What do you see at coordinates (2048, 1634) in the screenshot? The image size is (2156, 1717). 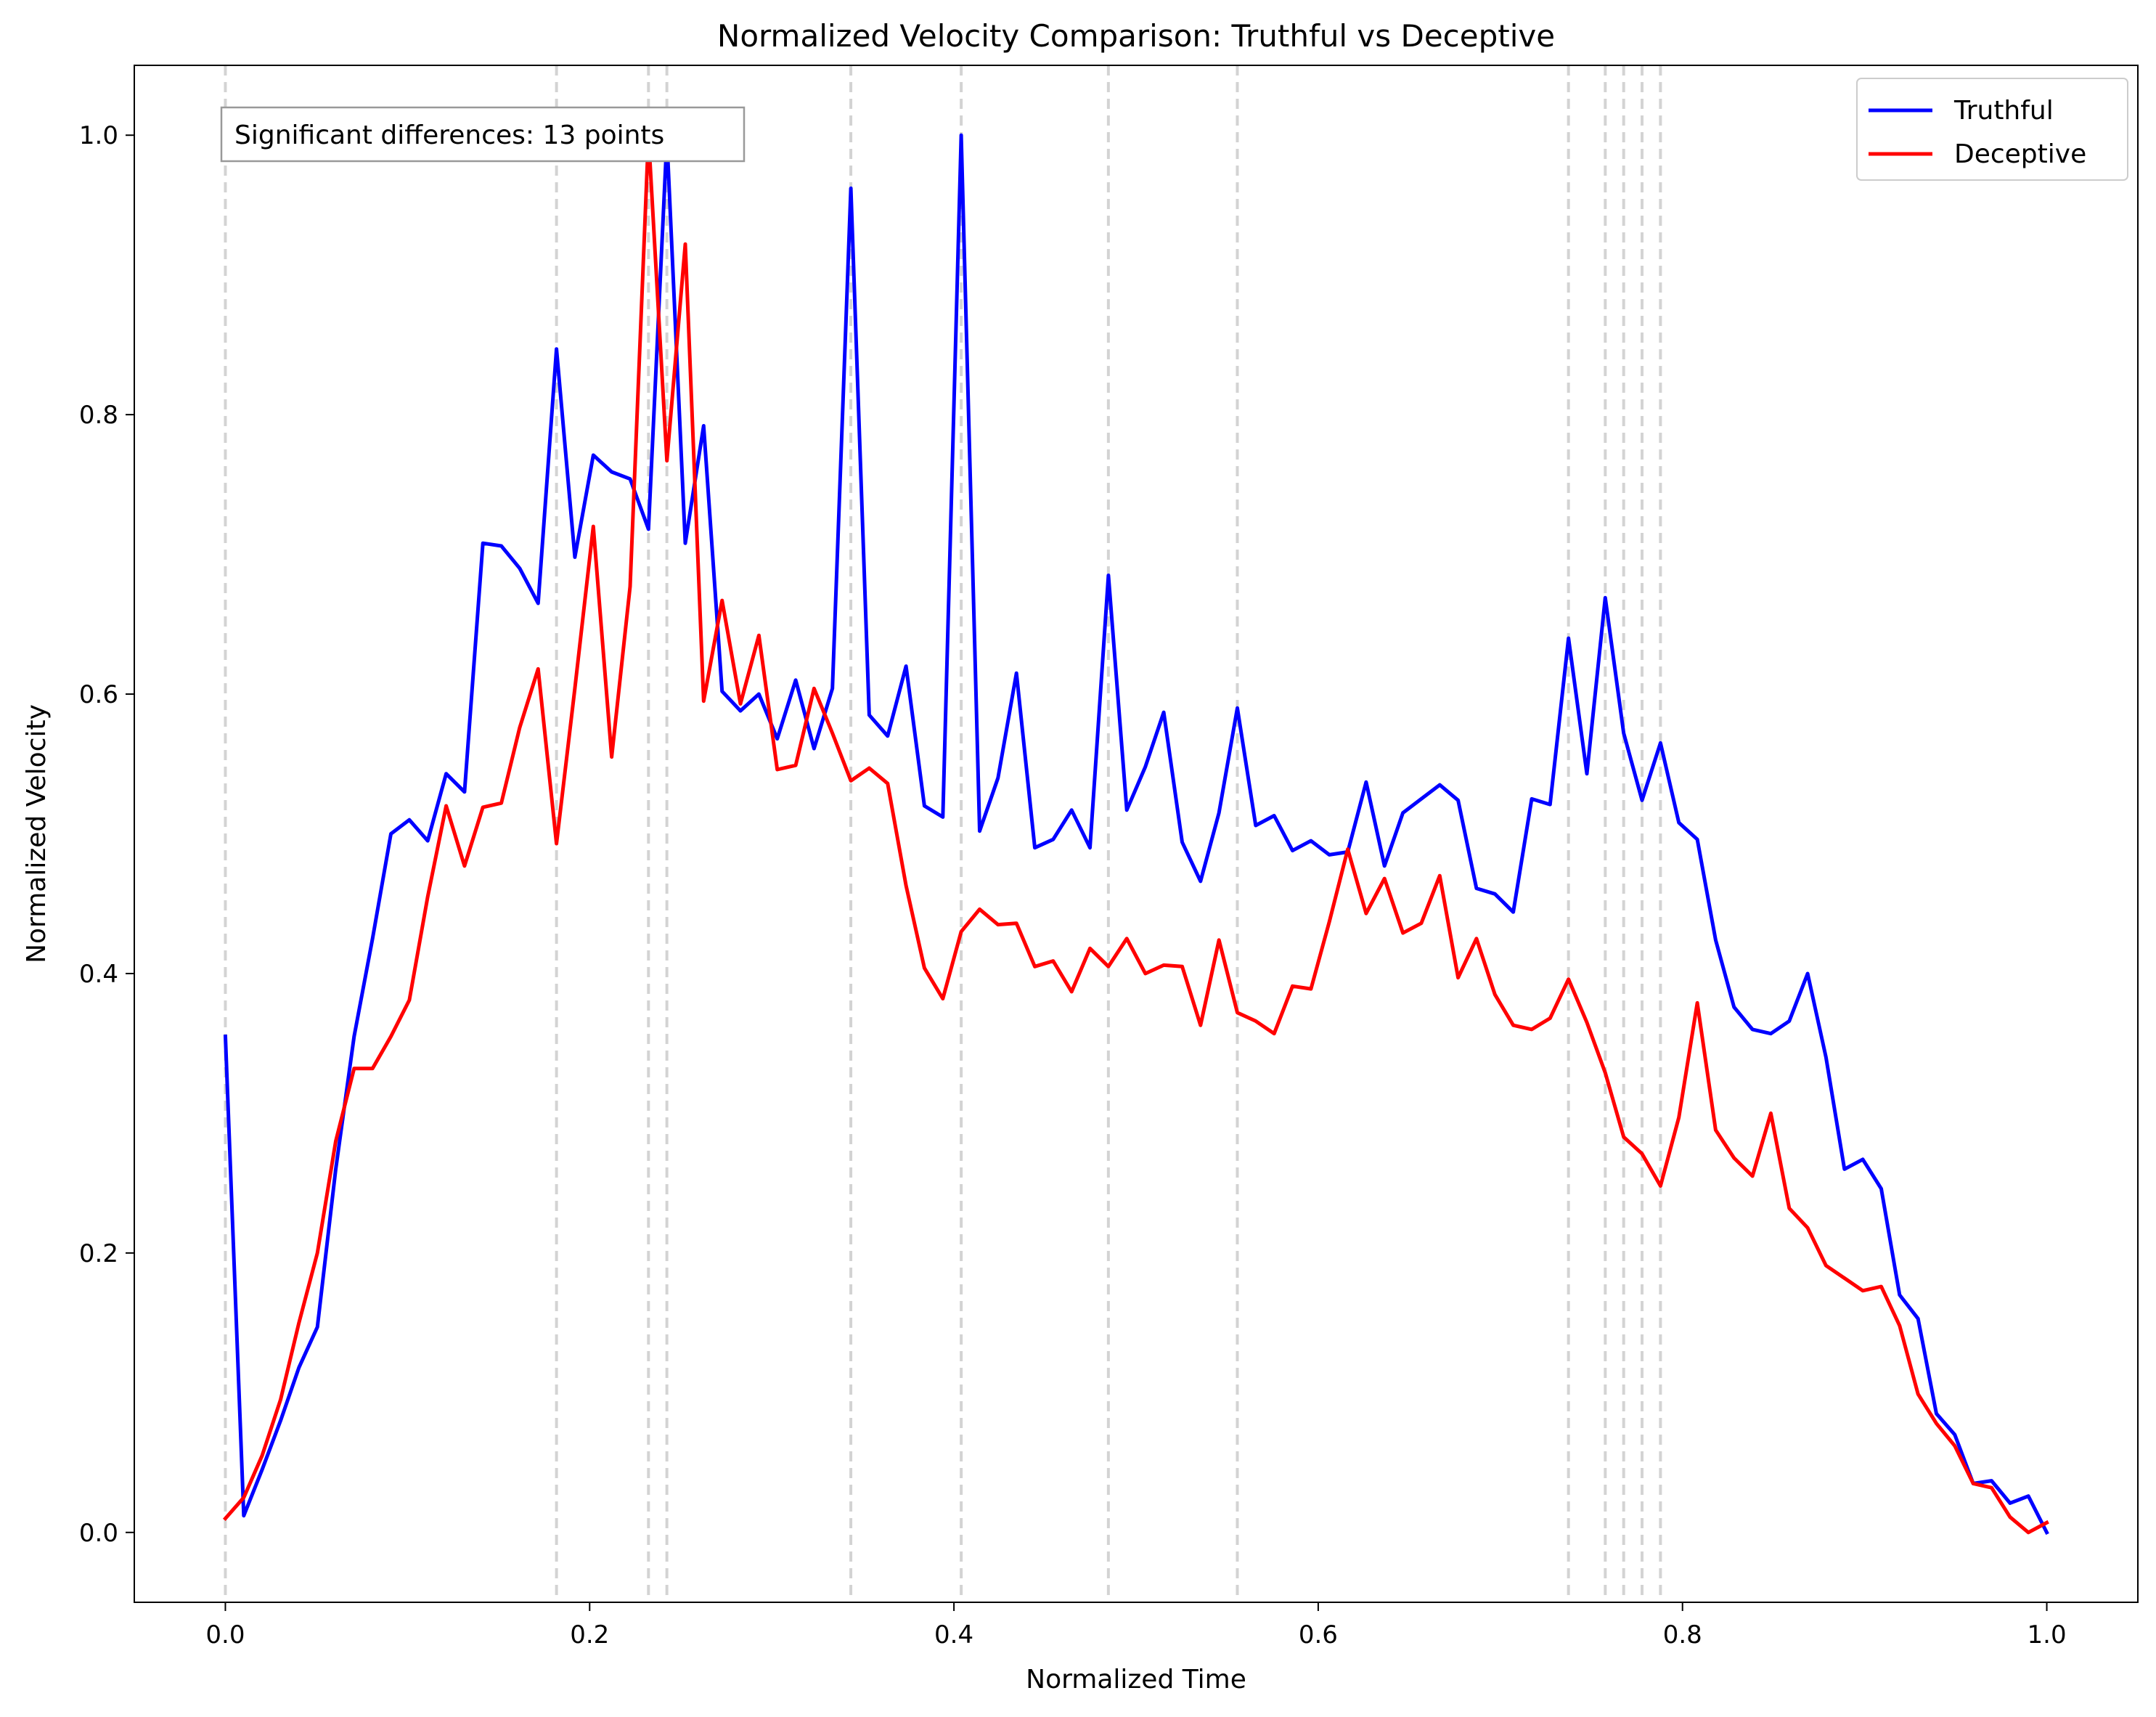 I see `x-tick-label: 1.0` at bounding box center [2048, 1634].